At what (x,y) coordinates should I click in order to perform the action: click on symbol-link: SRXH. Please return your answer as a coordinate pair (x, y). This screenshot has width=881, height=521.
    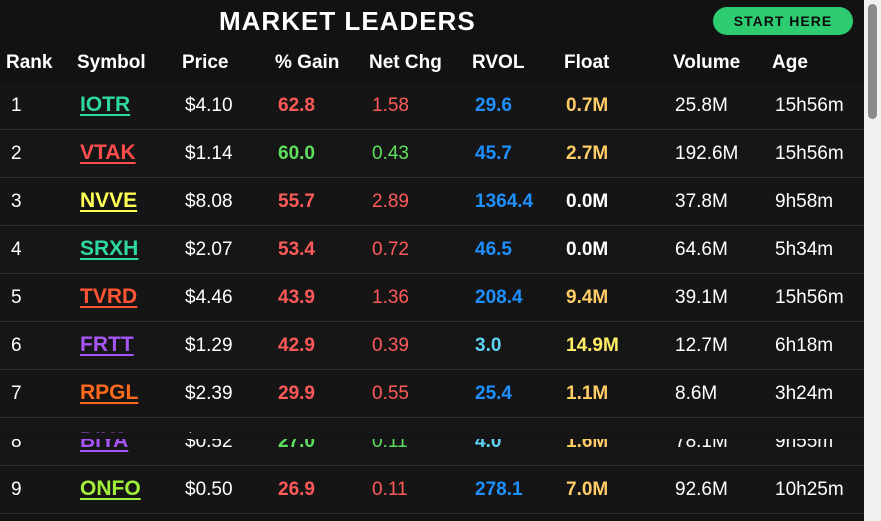
    Looking at the image, I should click on (109, 248).